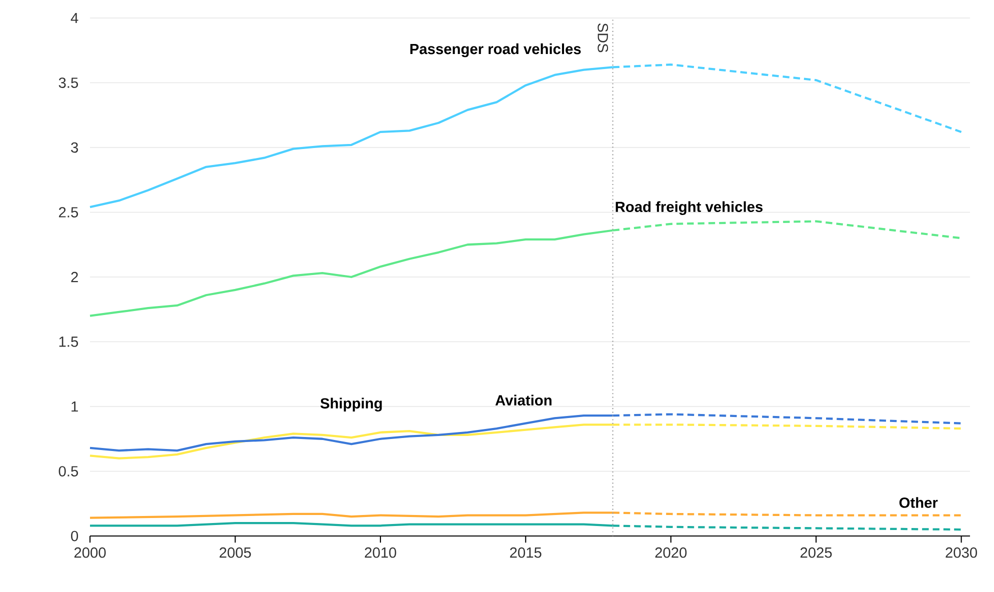 Image resolution: width=994 pixels, height=592 pixels. What do you see at coordinates (74, 147) in the screenshot?
I see `y-tick-label: 3` at bounding box center [74, 147].